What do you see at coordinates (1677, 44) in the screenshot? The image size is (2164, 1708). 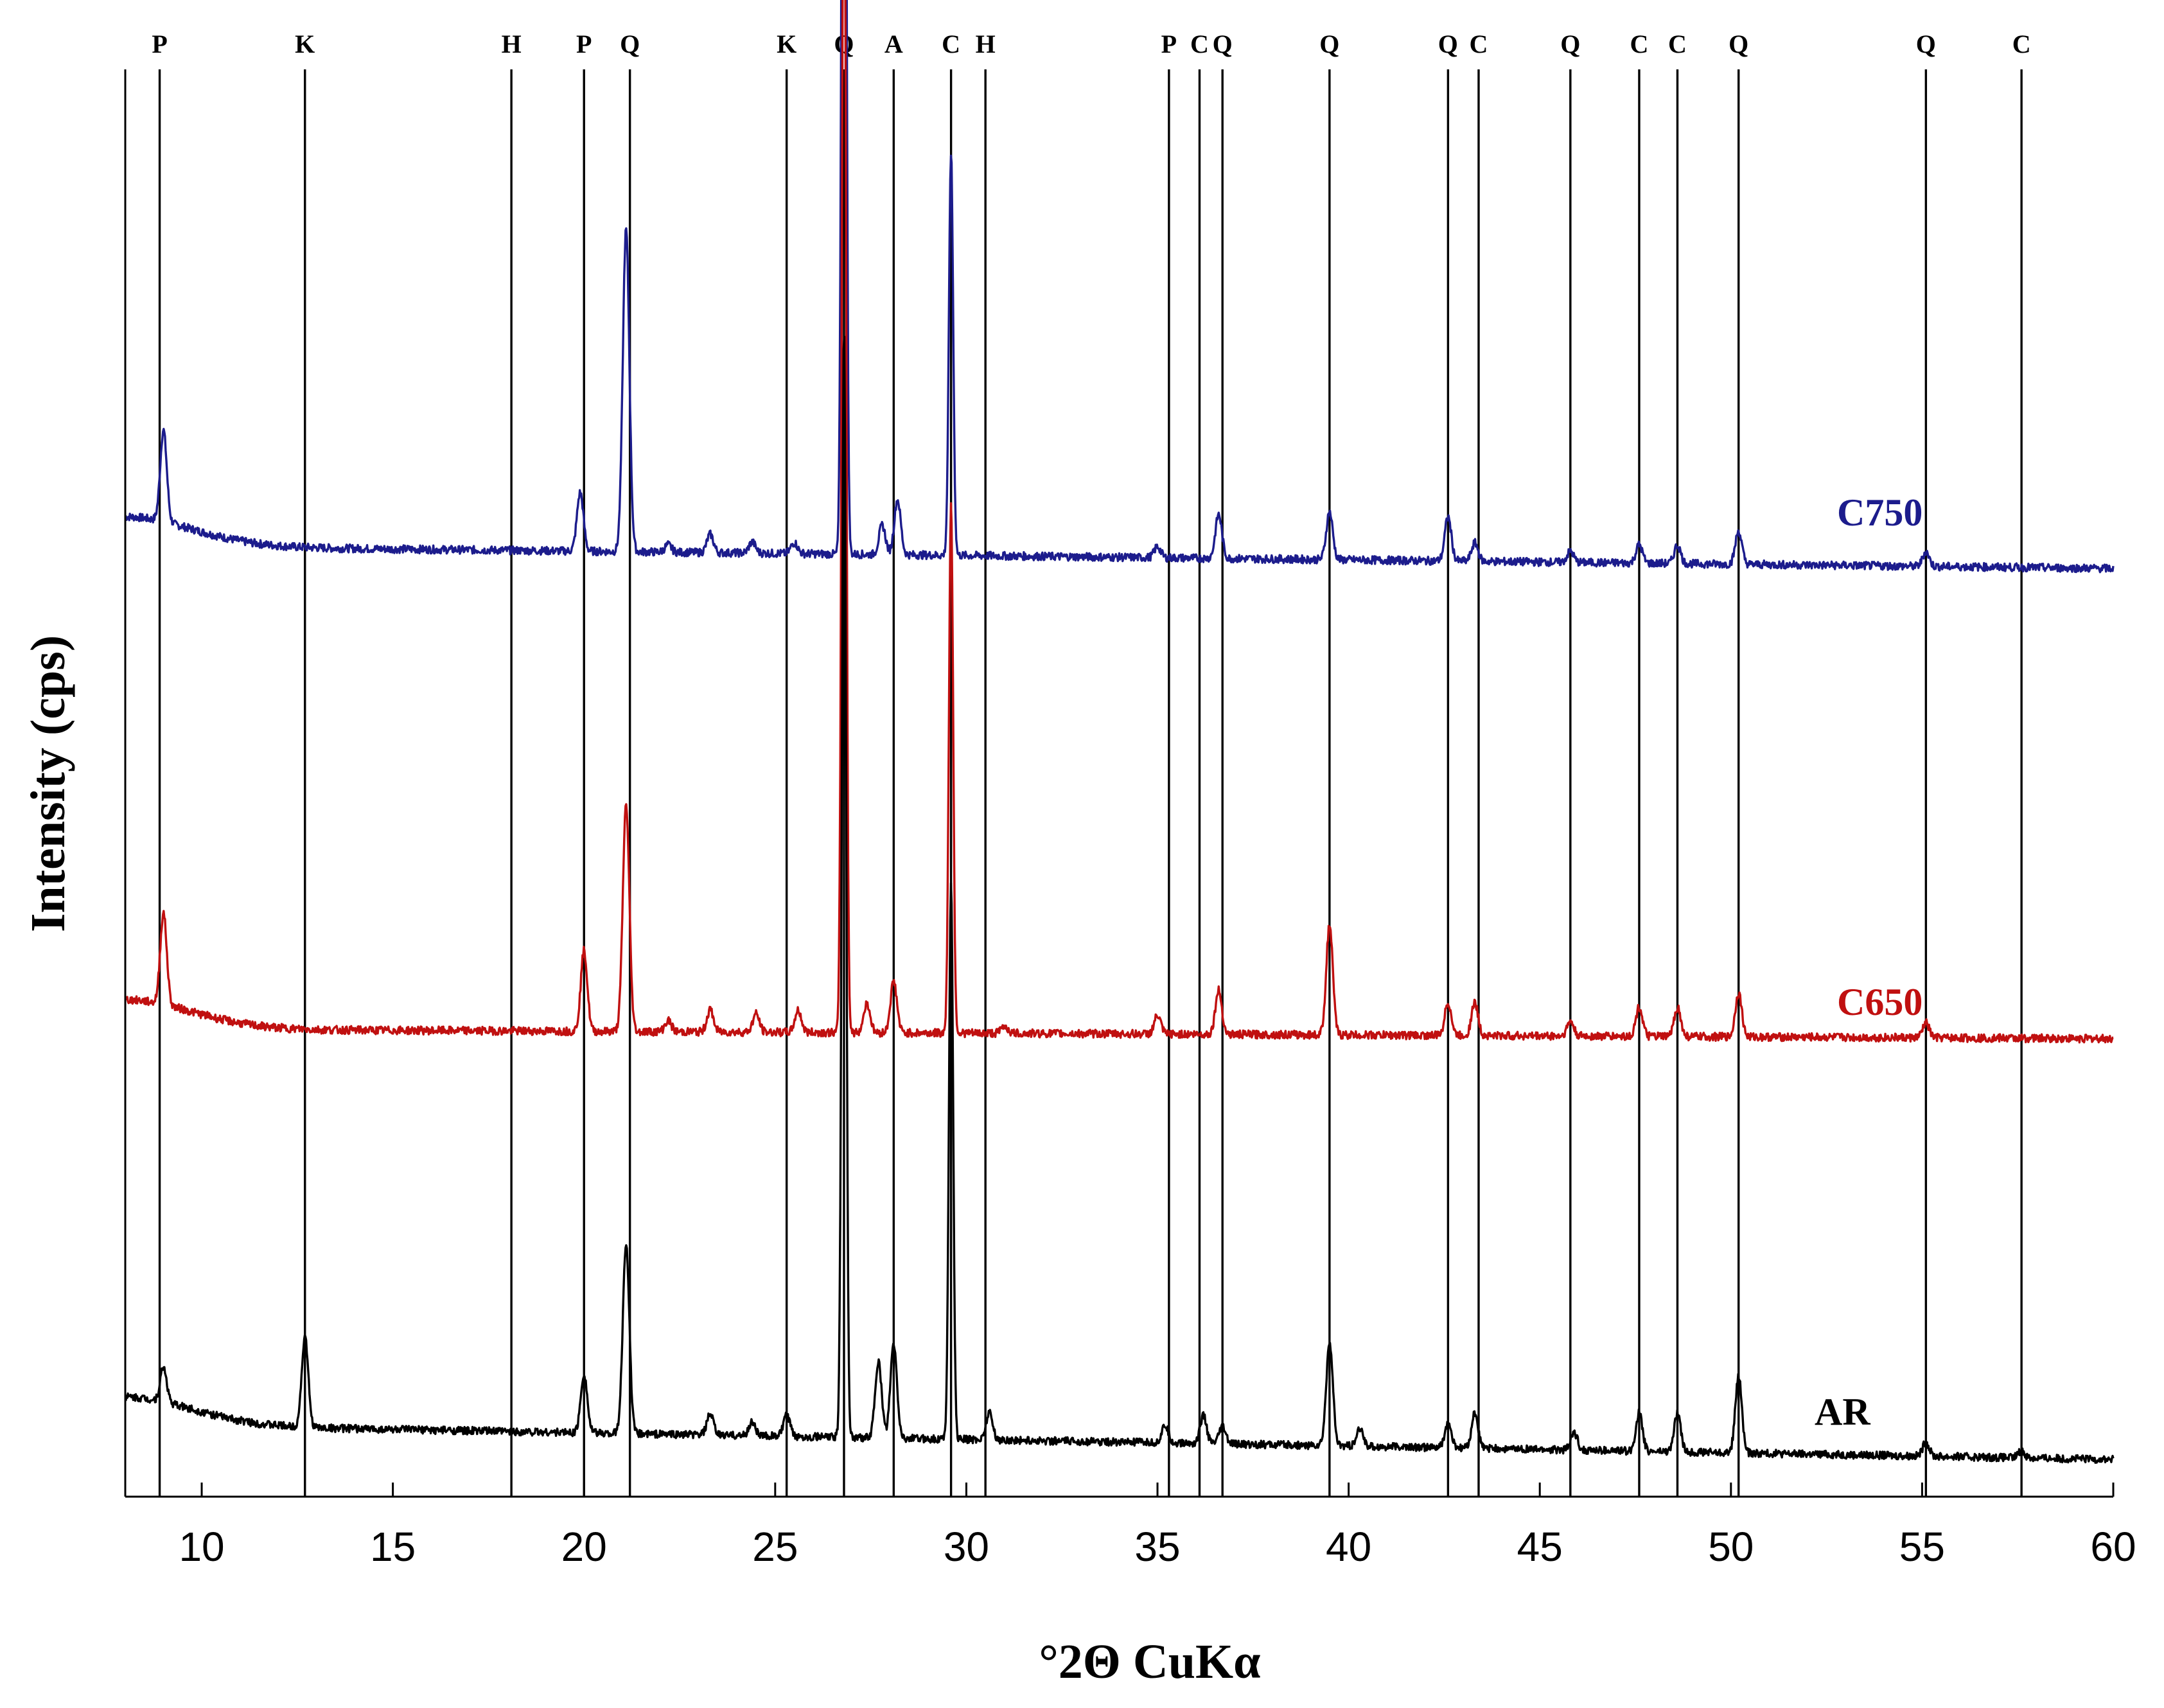 I see `phase-label-18: C` at bounding box center [1677, 44].